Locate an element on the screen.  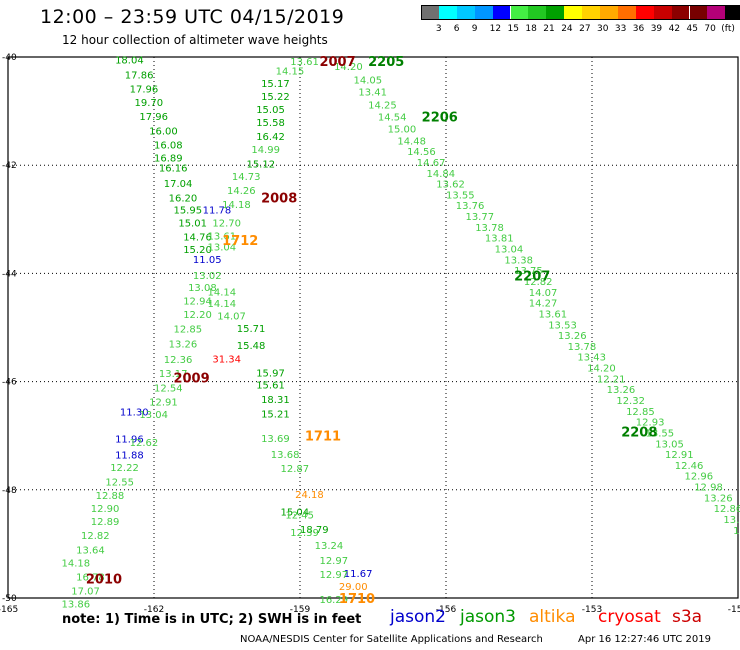
mission-label-jason3: jason3 is located at coordinates (488, 617).